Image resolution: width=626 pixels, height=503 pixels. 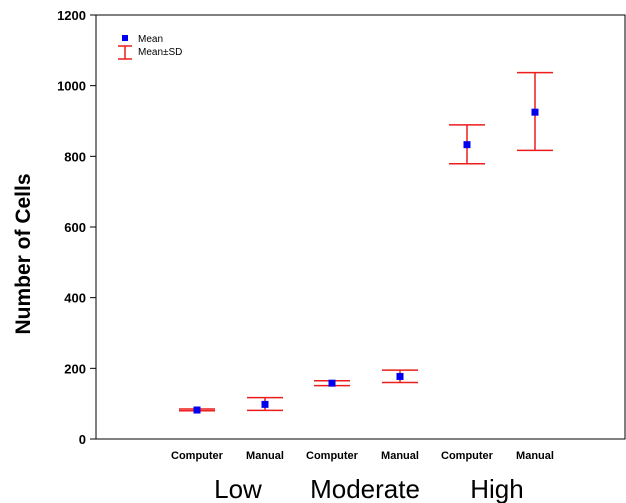 What do you see at coordinates (71, 15) in the screenshot?
I see `y-tick-label: 1200` at bounding box center [71, 15].